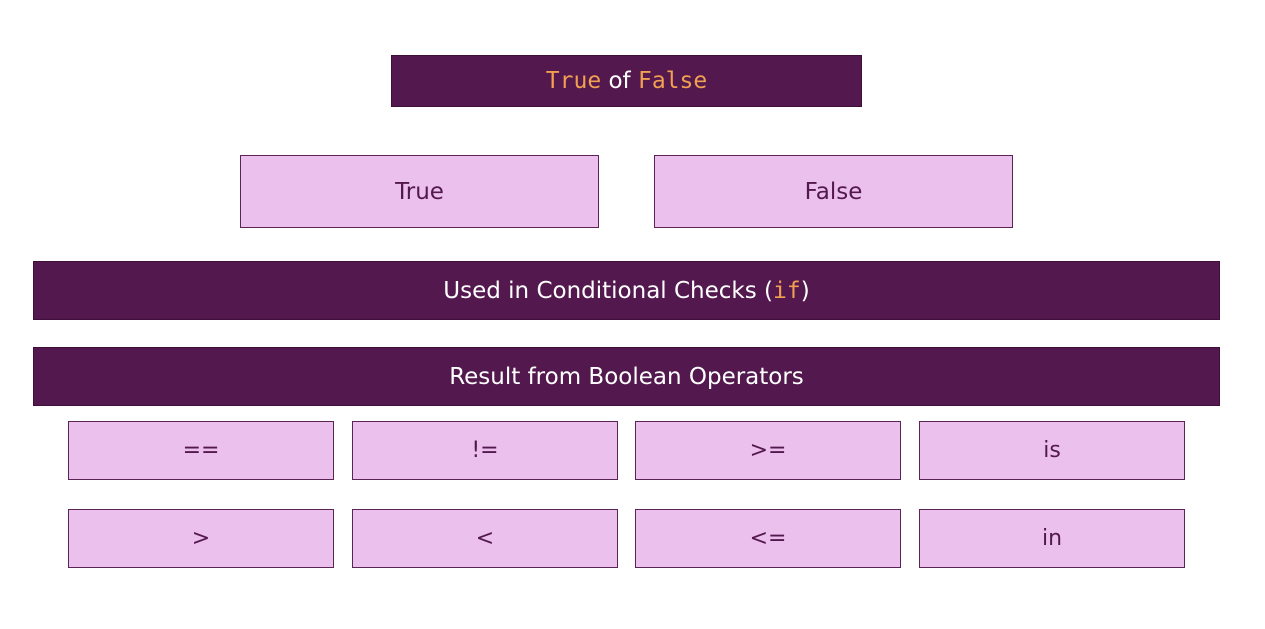 This screenshot has width=1265, height=629. I want to click on boolean-operators-label: Result from Boolean Operators, so click(626, 376).